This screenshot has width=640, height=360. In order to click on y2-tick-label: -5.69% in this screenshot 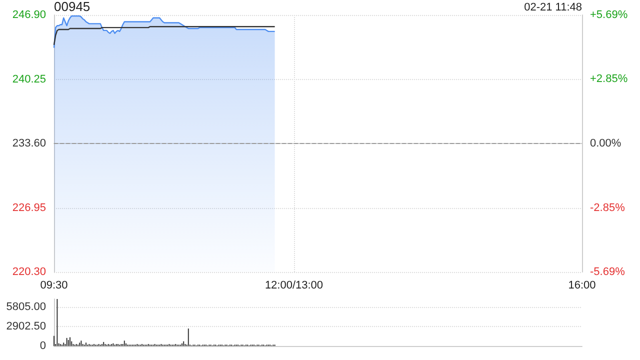, I will do `click(608, 272)`.